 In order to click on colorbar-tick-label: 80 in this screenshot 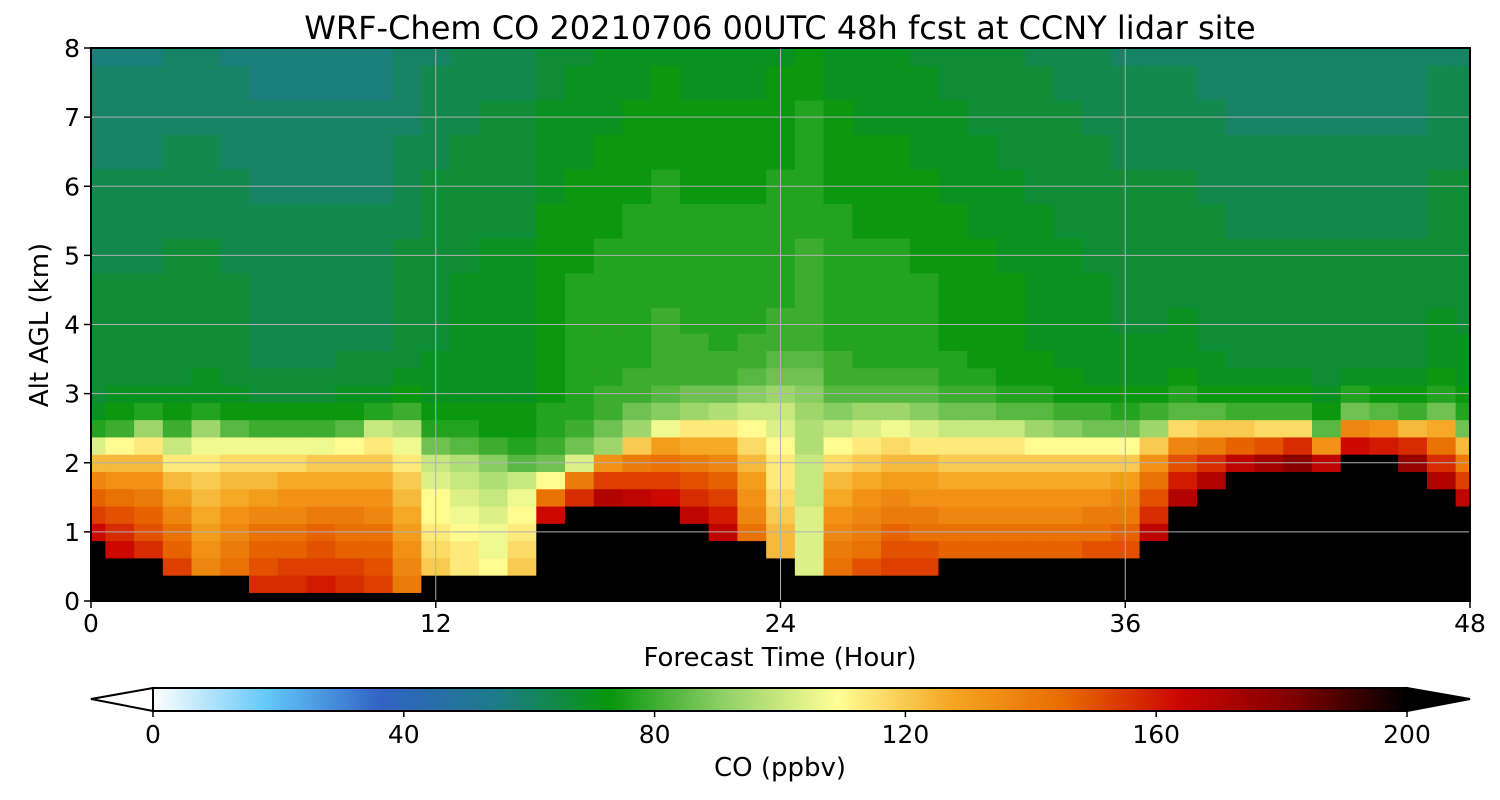, I will do `click(655, 734)`.